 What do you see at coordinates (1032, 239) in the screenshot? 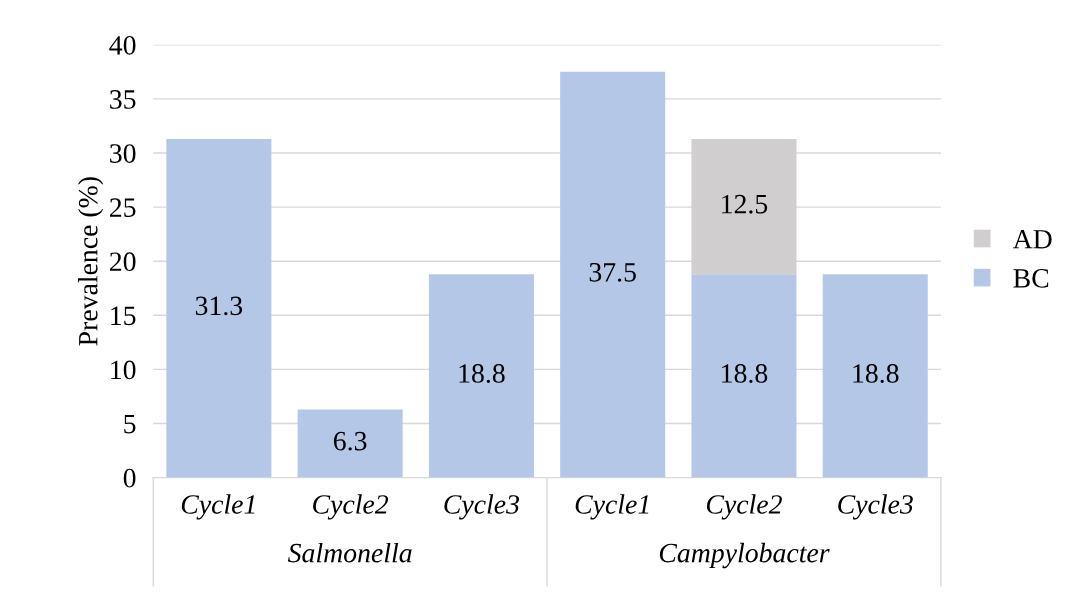
I see `legend-label: AD` at bounding box center [1032, 239].